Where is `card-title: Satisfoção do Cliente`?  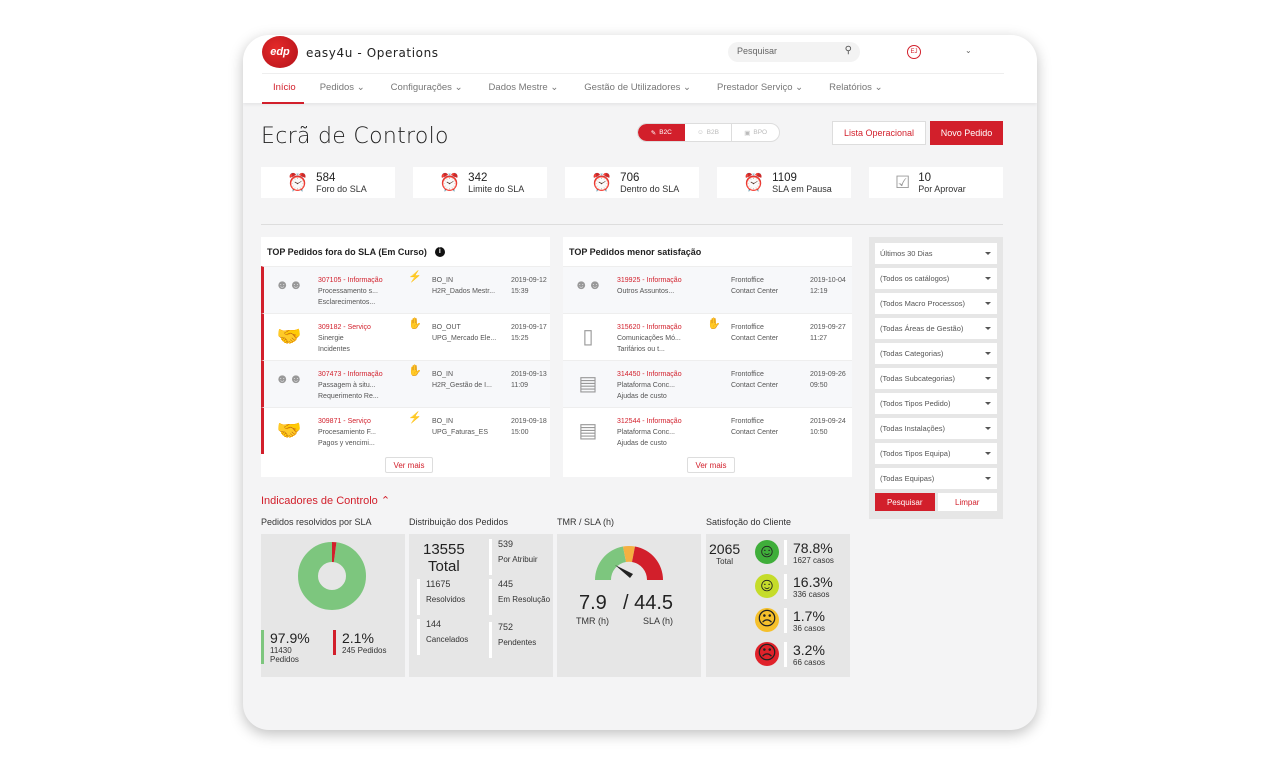 card-title: Satisfoção do Cliente is located at coordinates (749, 522).